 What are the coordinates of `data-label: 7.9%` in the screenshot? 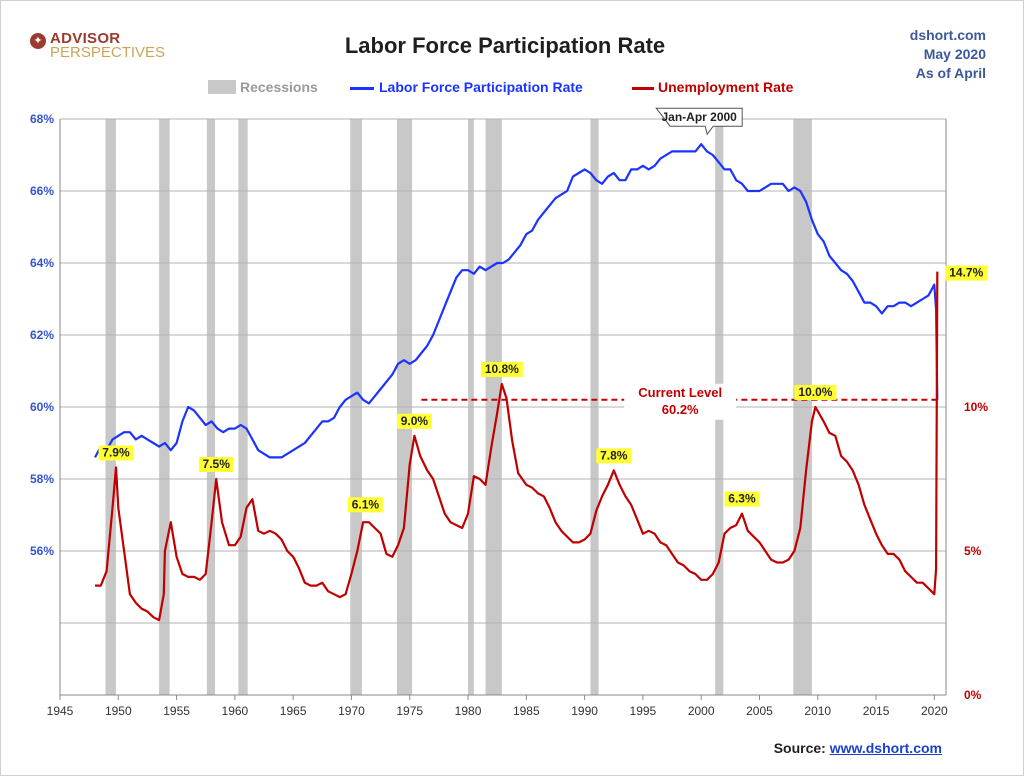 It's located at (116, 452).